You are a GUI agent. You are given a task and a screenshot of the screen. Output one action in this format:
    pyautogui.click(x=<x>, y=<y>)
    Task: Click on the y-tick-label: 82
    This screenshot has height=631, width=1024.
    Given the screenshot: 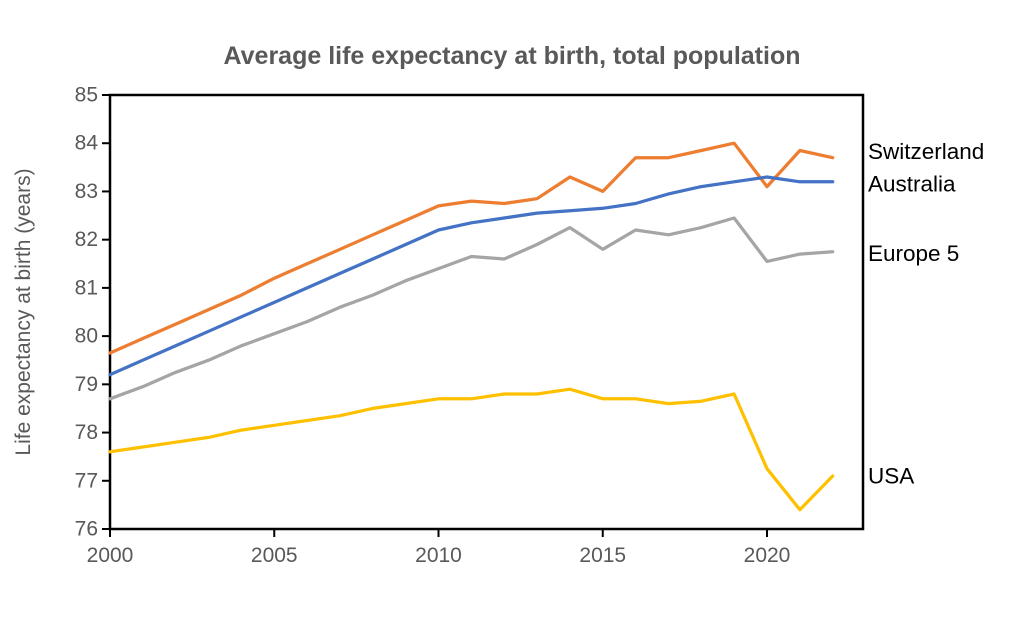 What is the action you would take?
    pyautogui.click(x=86, y=239)
    